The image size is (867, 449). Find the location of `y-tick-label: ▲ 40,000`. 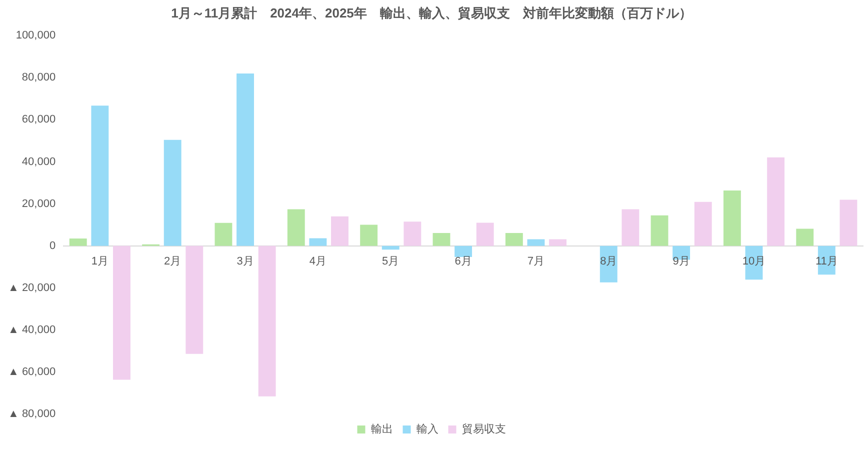

y-tick-label: ▲ 40,000 is located at coordinates (32, 330).